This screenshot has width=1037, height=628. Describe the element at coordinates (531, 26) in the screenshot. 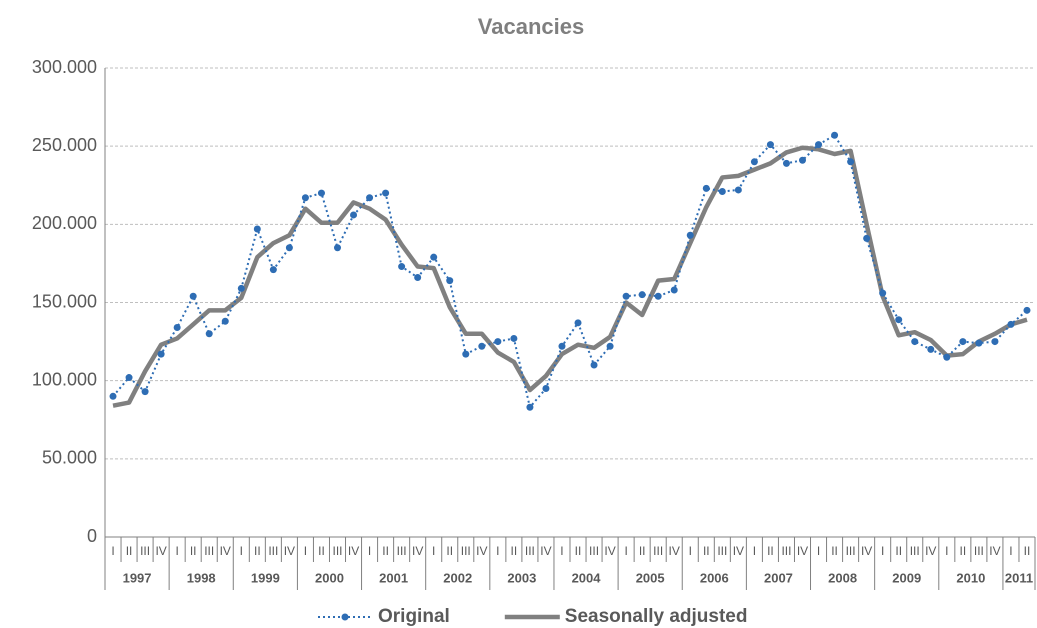

I see `chart-title: Vacancies` at that location.